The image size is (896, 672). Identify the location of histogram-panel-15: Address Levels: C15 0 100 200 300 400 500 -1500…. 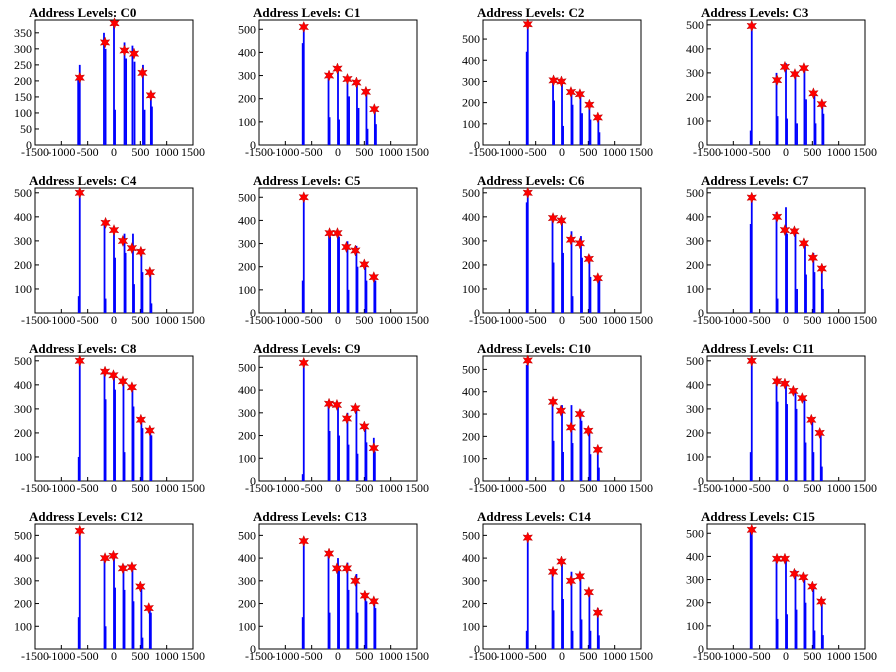
(781, 586).